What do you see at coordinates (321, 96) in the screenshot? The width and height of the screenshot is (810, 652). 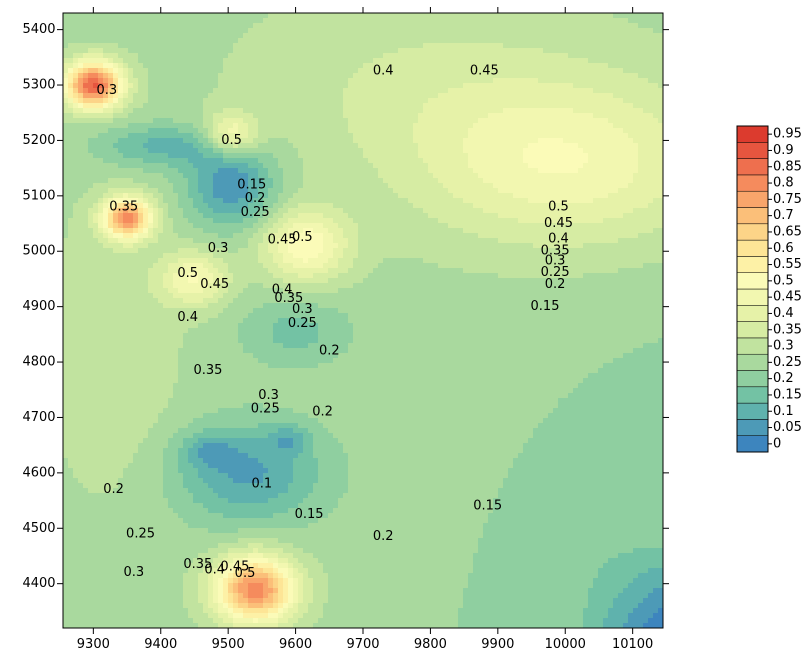 I see `field-cell-1971` at bounding box center [321, 96].